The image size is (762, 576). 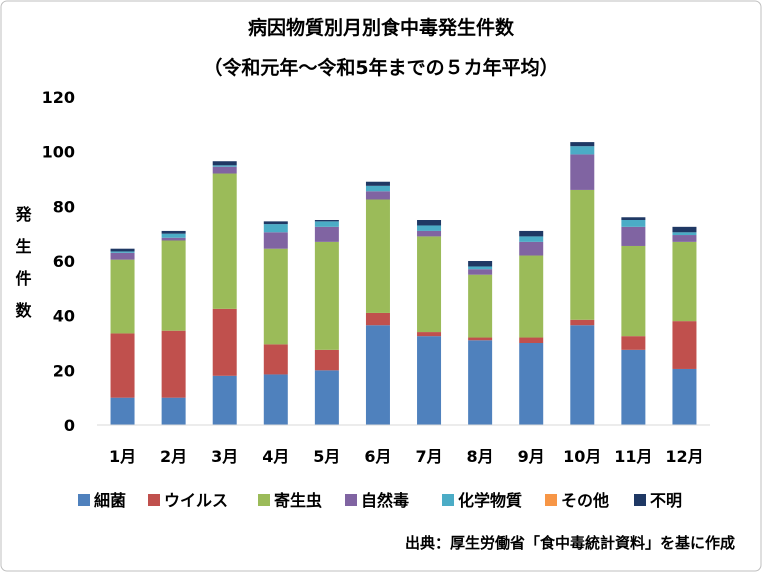 What do you see at coordinates (480, 456) in the screenshot?
I see `x-tick-label: 8月` at bounding box center [480, 456].